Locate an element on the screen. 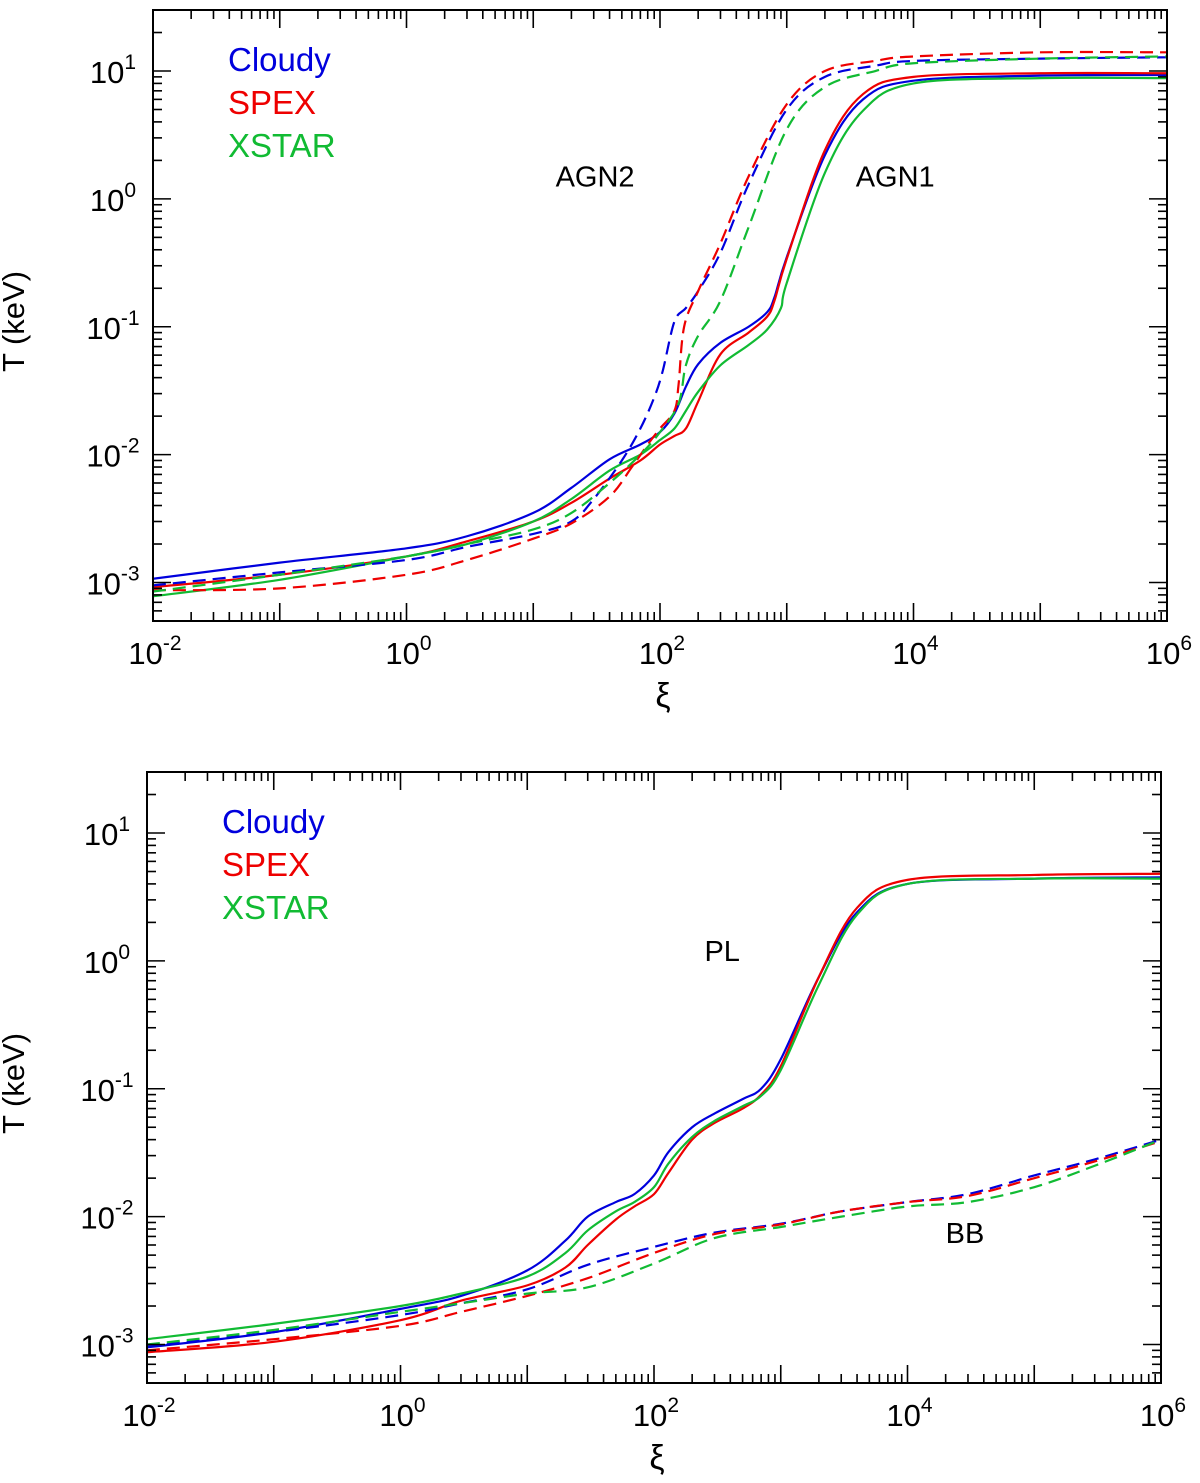 This screenshot has height=1483, width=1200. annotation-agn1: AGN1 is located at coordinates (895, 177).